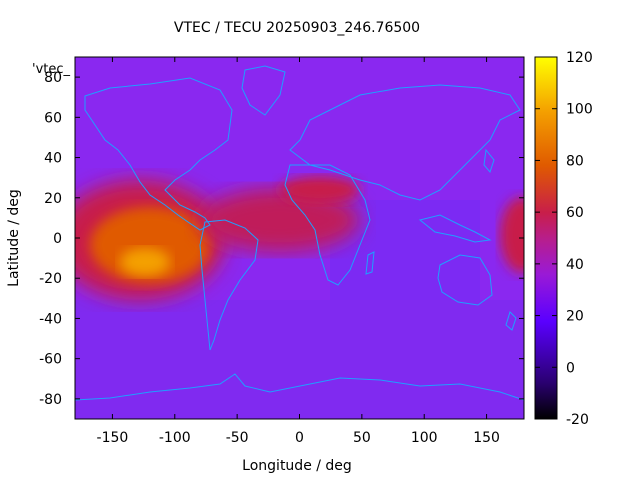 This screenshot has height=480, width=640. Describe the element at coordinates (158, 154) in the screenshot. I see `coastline-north-america` at that location.